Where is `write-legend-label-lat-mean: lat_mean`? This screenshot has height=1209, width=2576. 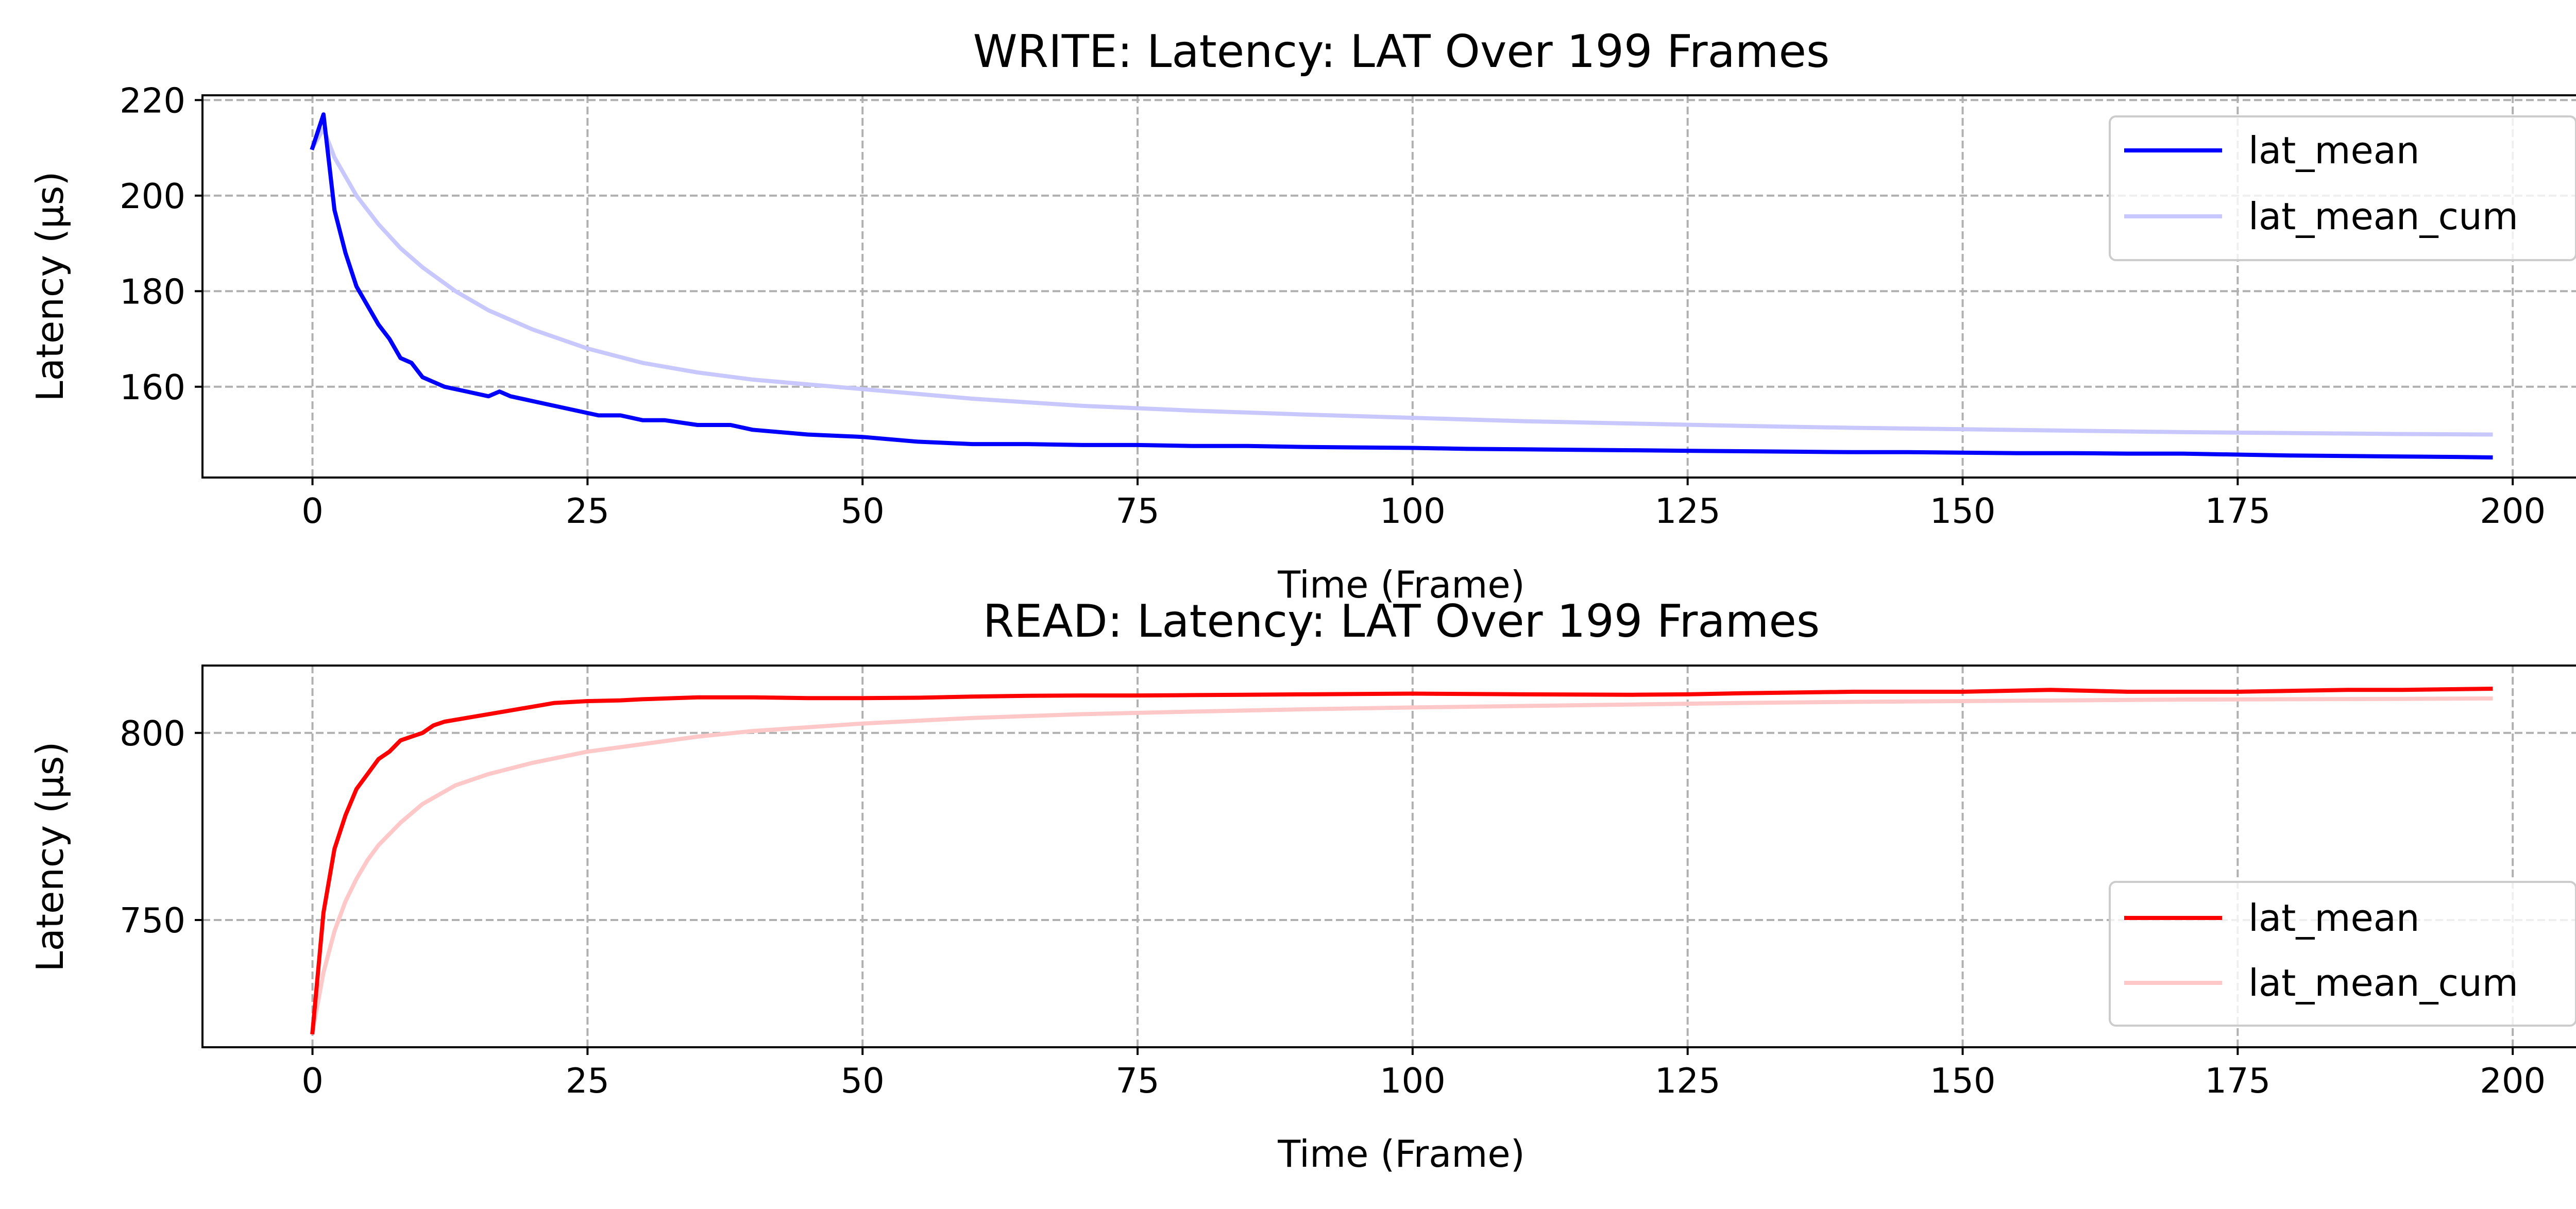
write-legend-label-lat-mean: lat_mean is located at coordinates (2334, 150).